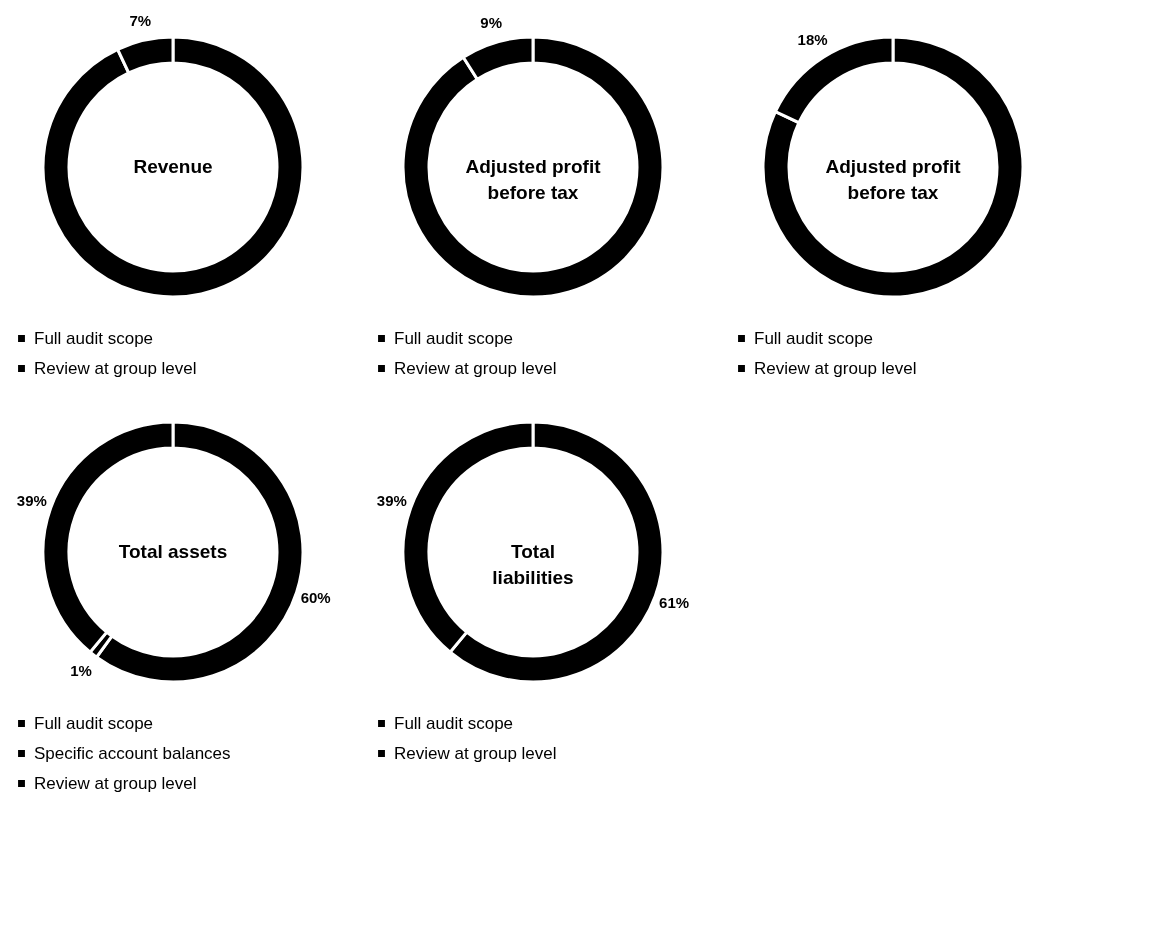 The height and width of the screenshot is (925, 1149). What do you see at coordinates (173, 551) in the screenshot?
I see `text: Total assets` at bounding box center [173, 551].